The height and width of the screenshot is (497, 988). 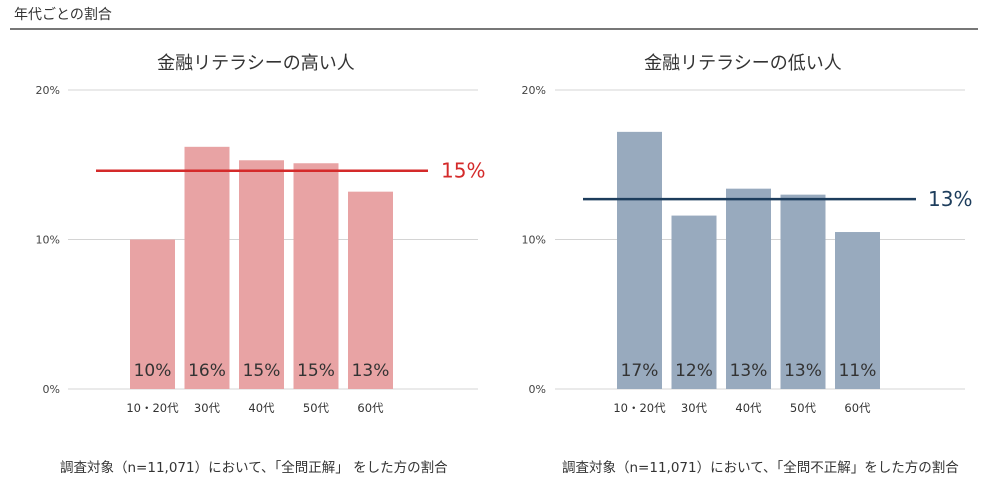 What do you see at coordinates (743, 63) in the screenshot?
I see `chart-title: 金融リテラシーの低い人` at bounding box center [743, 63].